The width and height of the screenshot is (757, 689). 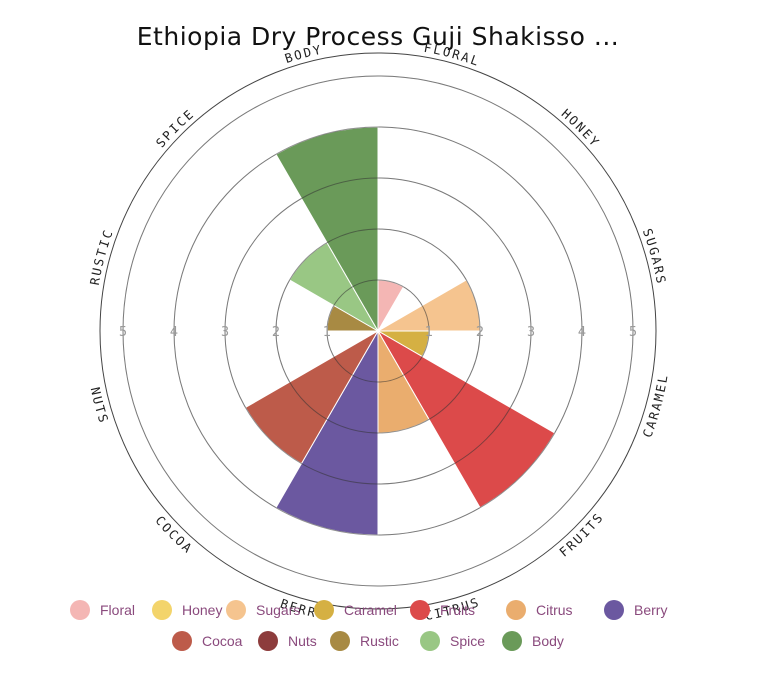 I want to click on legend-item-sugars: Sugars, so click(x=263, y=610).